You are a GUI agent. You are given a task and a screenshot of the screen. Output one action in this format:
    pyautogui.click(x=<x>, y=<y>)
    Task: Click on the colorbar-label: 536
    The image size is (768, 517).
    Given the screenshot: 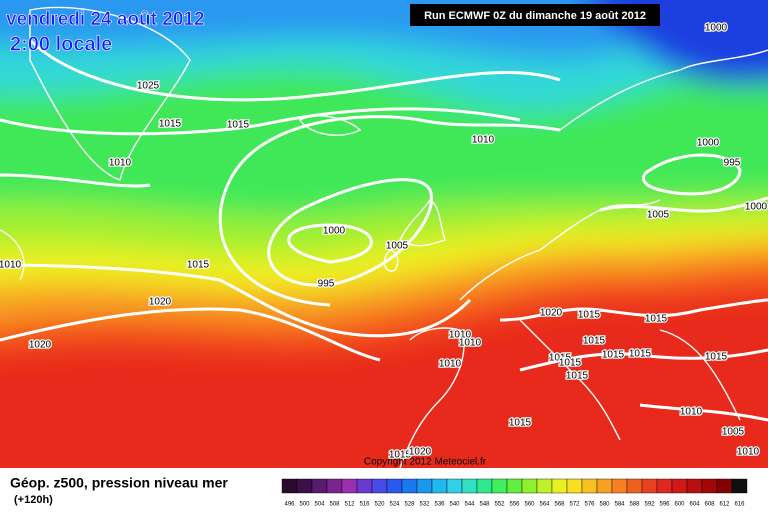 What is the action you would take?
    pyautogui.click(x=439, y=505)
    